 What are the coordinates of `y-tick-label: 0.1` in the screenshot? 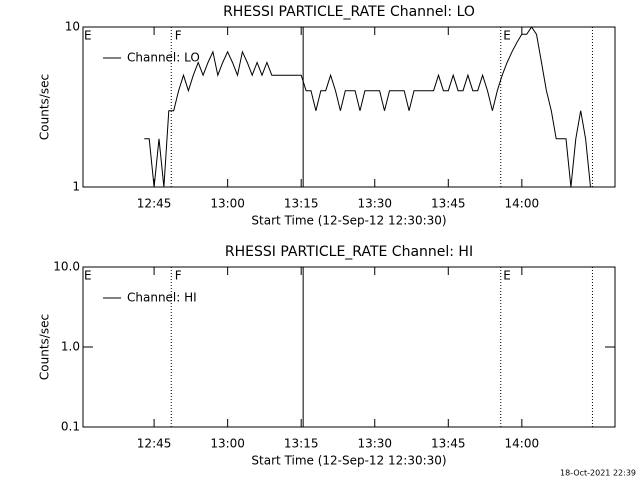 It's located at (70, 427).